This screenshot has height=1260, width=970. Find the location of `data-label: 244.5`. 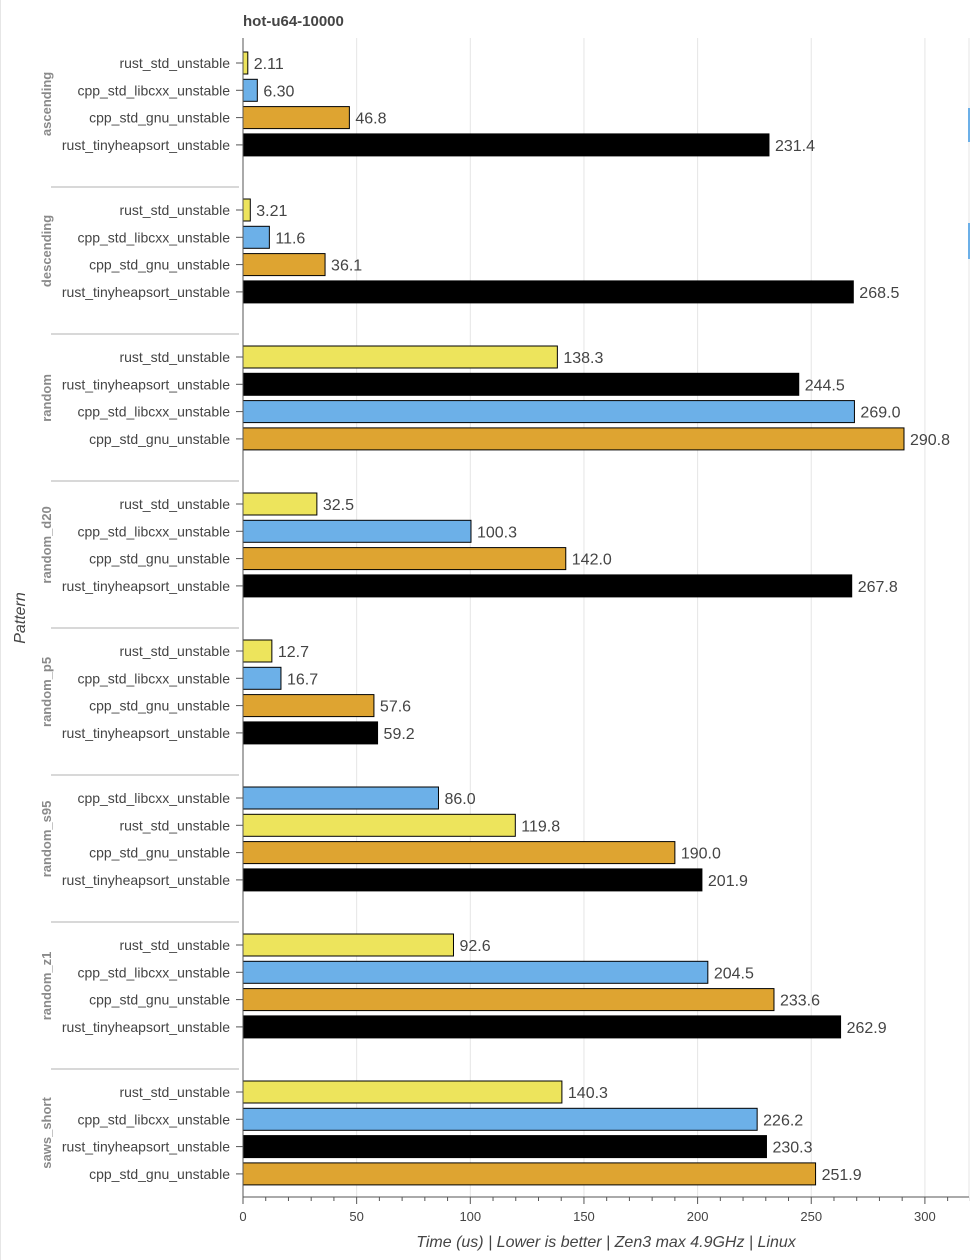

data-label: 244.5 is located at coordinates (825, 385).